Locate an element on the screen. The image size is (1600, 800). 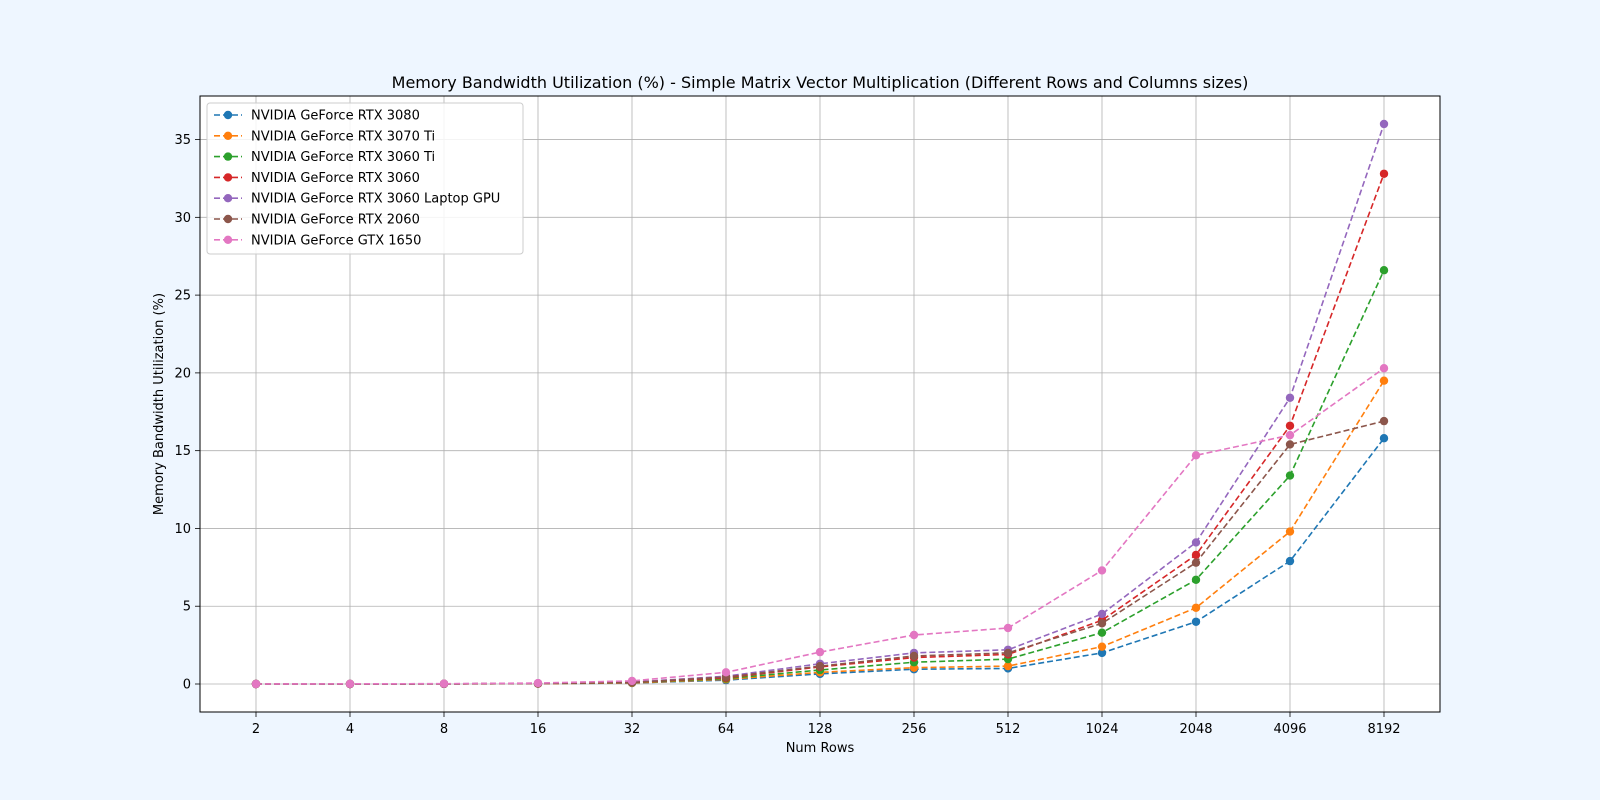
legend-item: NVIDIA GeForce RTX 3070 Ti is located at coordinates (324, 136).